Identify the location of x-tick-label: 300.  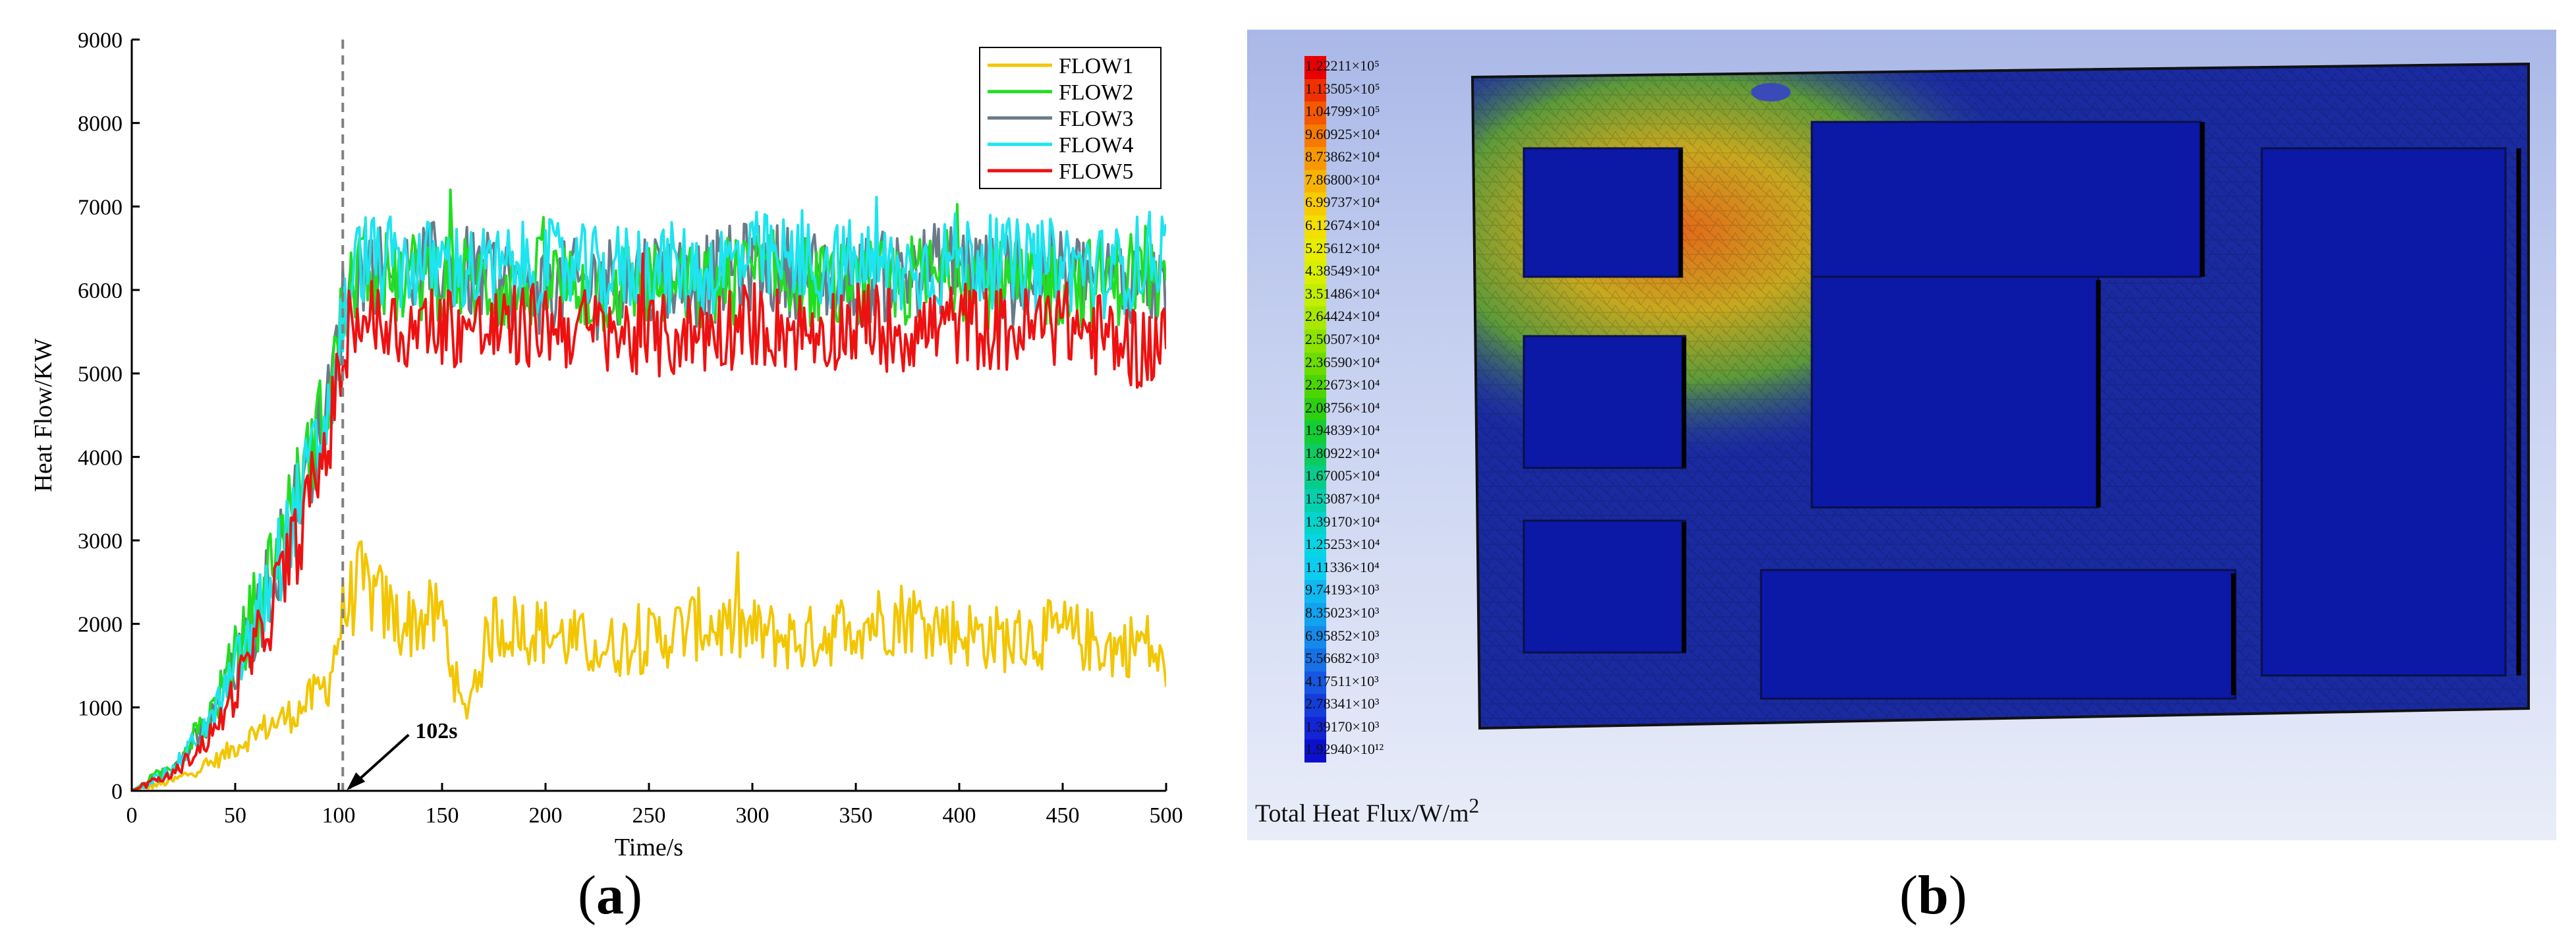
(753, 815).